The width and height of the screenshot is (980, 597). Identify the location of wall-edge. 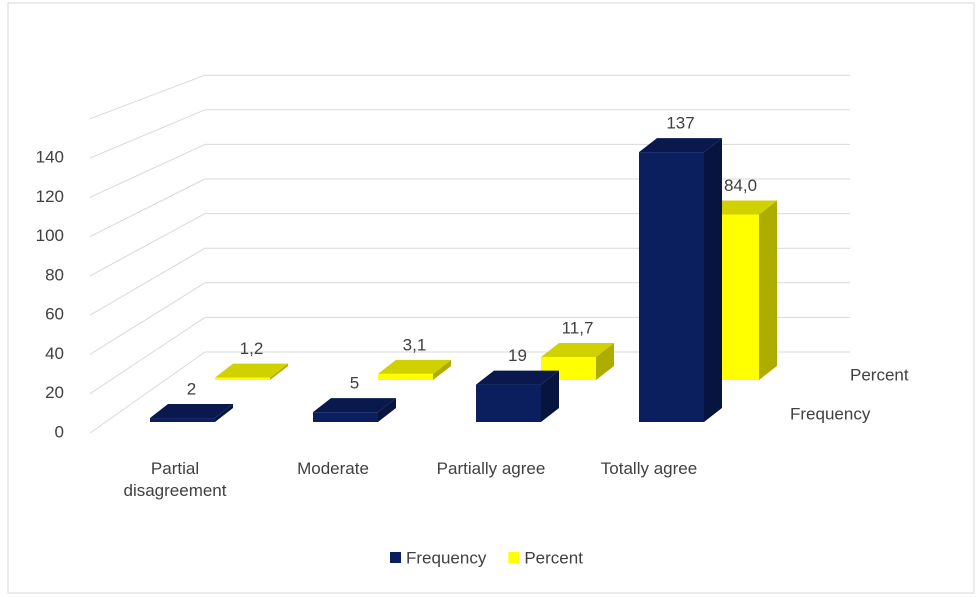
(147, 97).